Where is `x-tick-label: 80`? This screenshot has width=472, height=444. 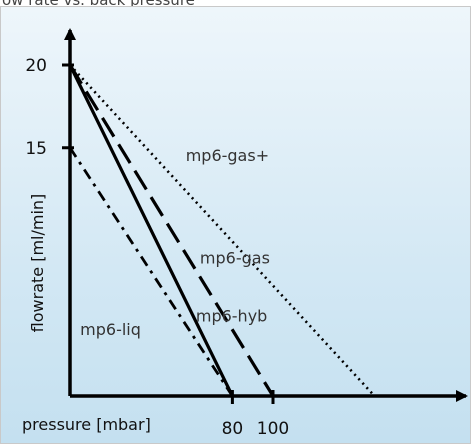 x-tick-label: 80 is located at coordinates (233, 429).